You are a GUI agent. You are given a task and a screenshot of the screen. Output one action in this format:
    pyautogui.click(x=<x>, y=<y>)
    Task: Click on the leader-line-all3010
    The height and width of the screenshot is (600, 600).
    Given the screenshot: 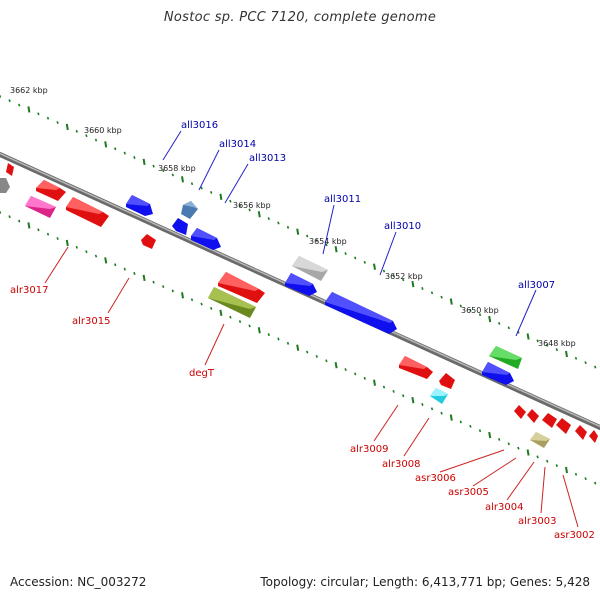 What is the action you would take?
    pyautogui.click(x=388, y=253)
    